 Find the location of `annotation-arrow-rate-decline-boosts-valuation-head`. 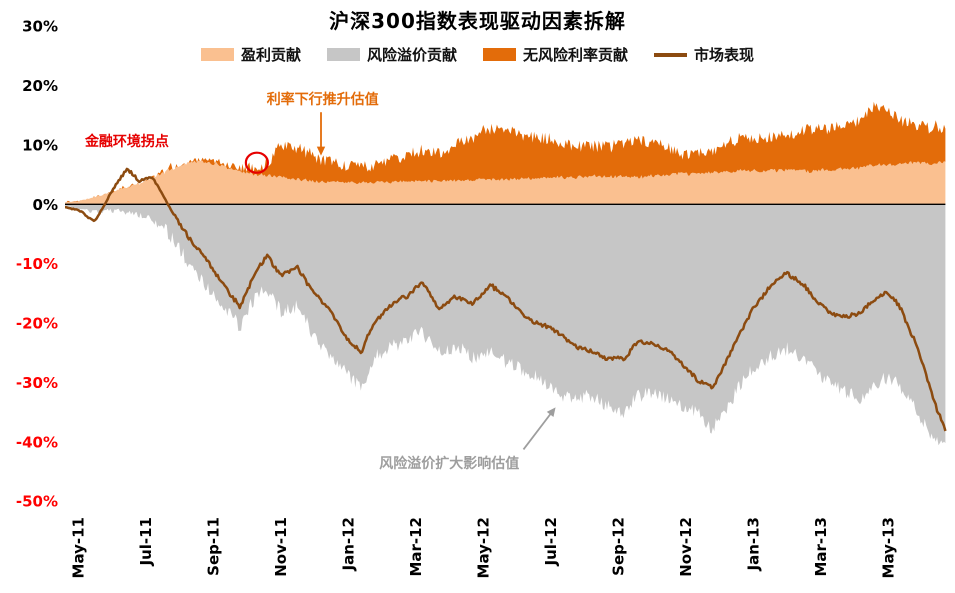

annotation-arrow-rate-decline-boosts-valuation-head is located at coordinates (321, 151).